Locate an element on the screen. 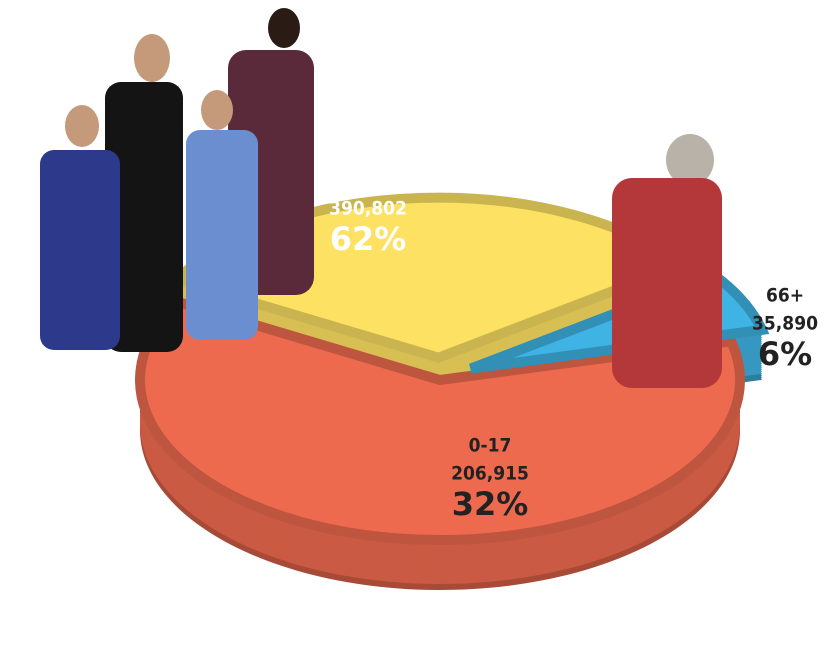 The image size is (827, 648). slice-percent: 32% is located at coordinates (490, 504).